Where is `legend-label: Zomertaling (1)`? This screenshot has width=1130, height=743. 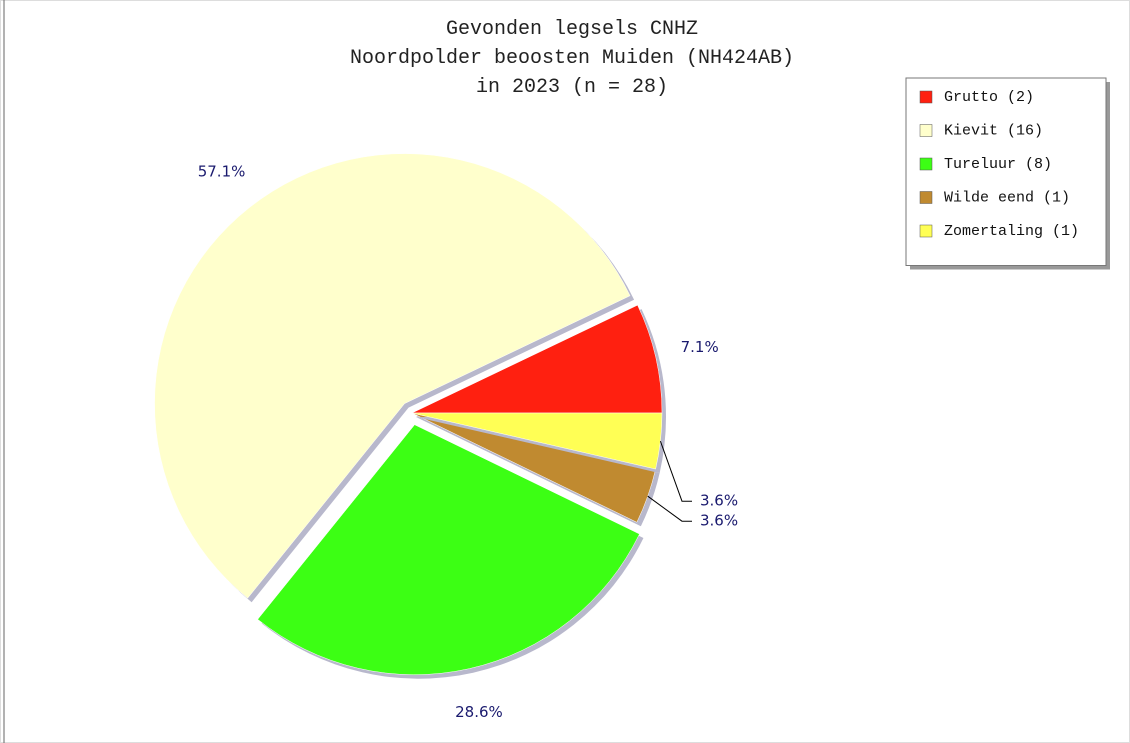 legend-label: Zomertaling (1) is located at coordinates (1011, 231).